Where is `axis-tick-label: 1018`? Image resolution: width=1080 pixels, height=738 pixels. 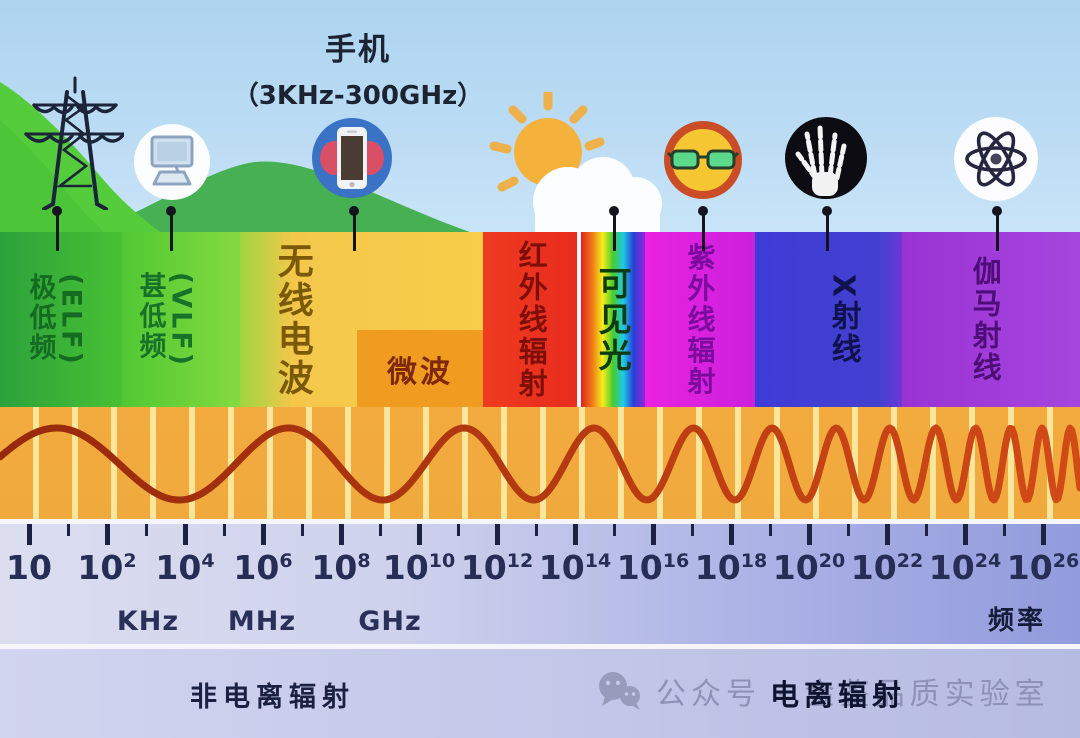 axis-tick-label: 1018 is located at coordinates (731, 567).